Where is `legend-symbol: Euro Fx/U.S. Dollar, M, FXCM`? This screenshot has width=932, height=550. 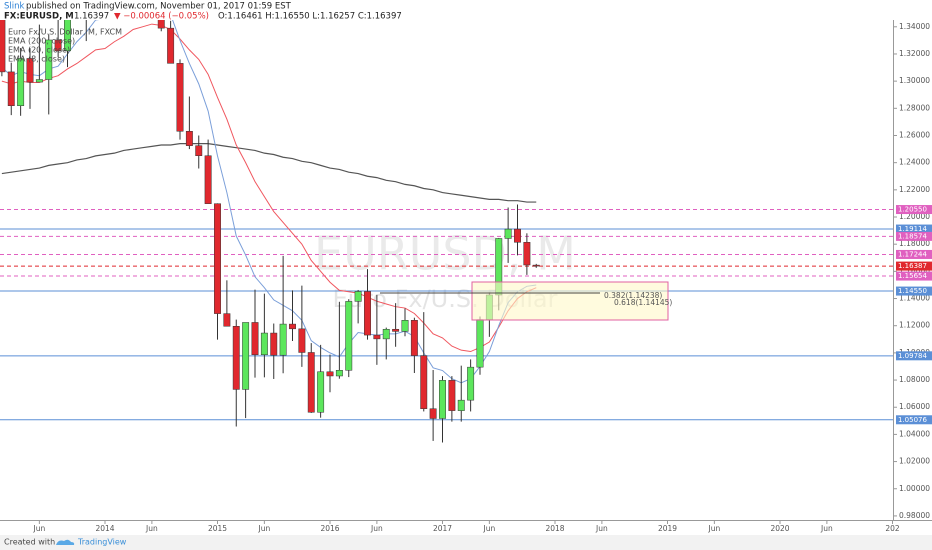
legend-symbol: Euro Fx/U.S. Dollar, M, FXCM is located at coordinates (65, 32).